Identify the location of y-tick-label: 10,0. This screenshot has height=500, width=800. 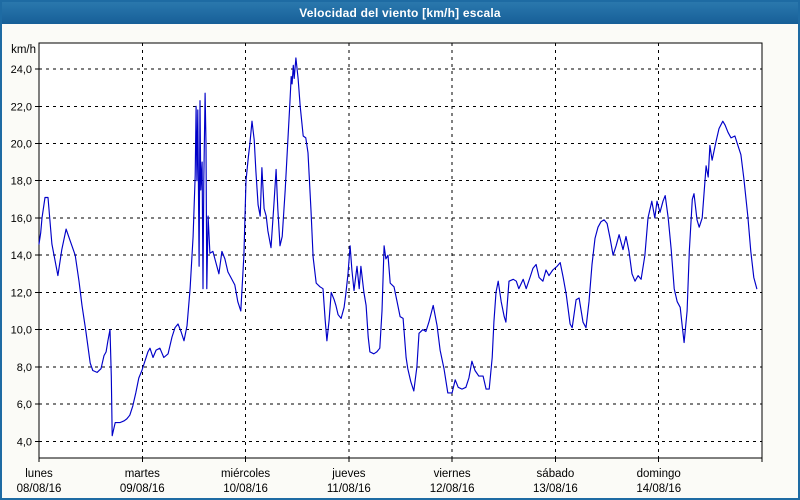
(21, 331).